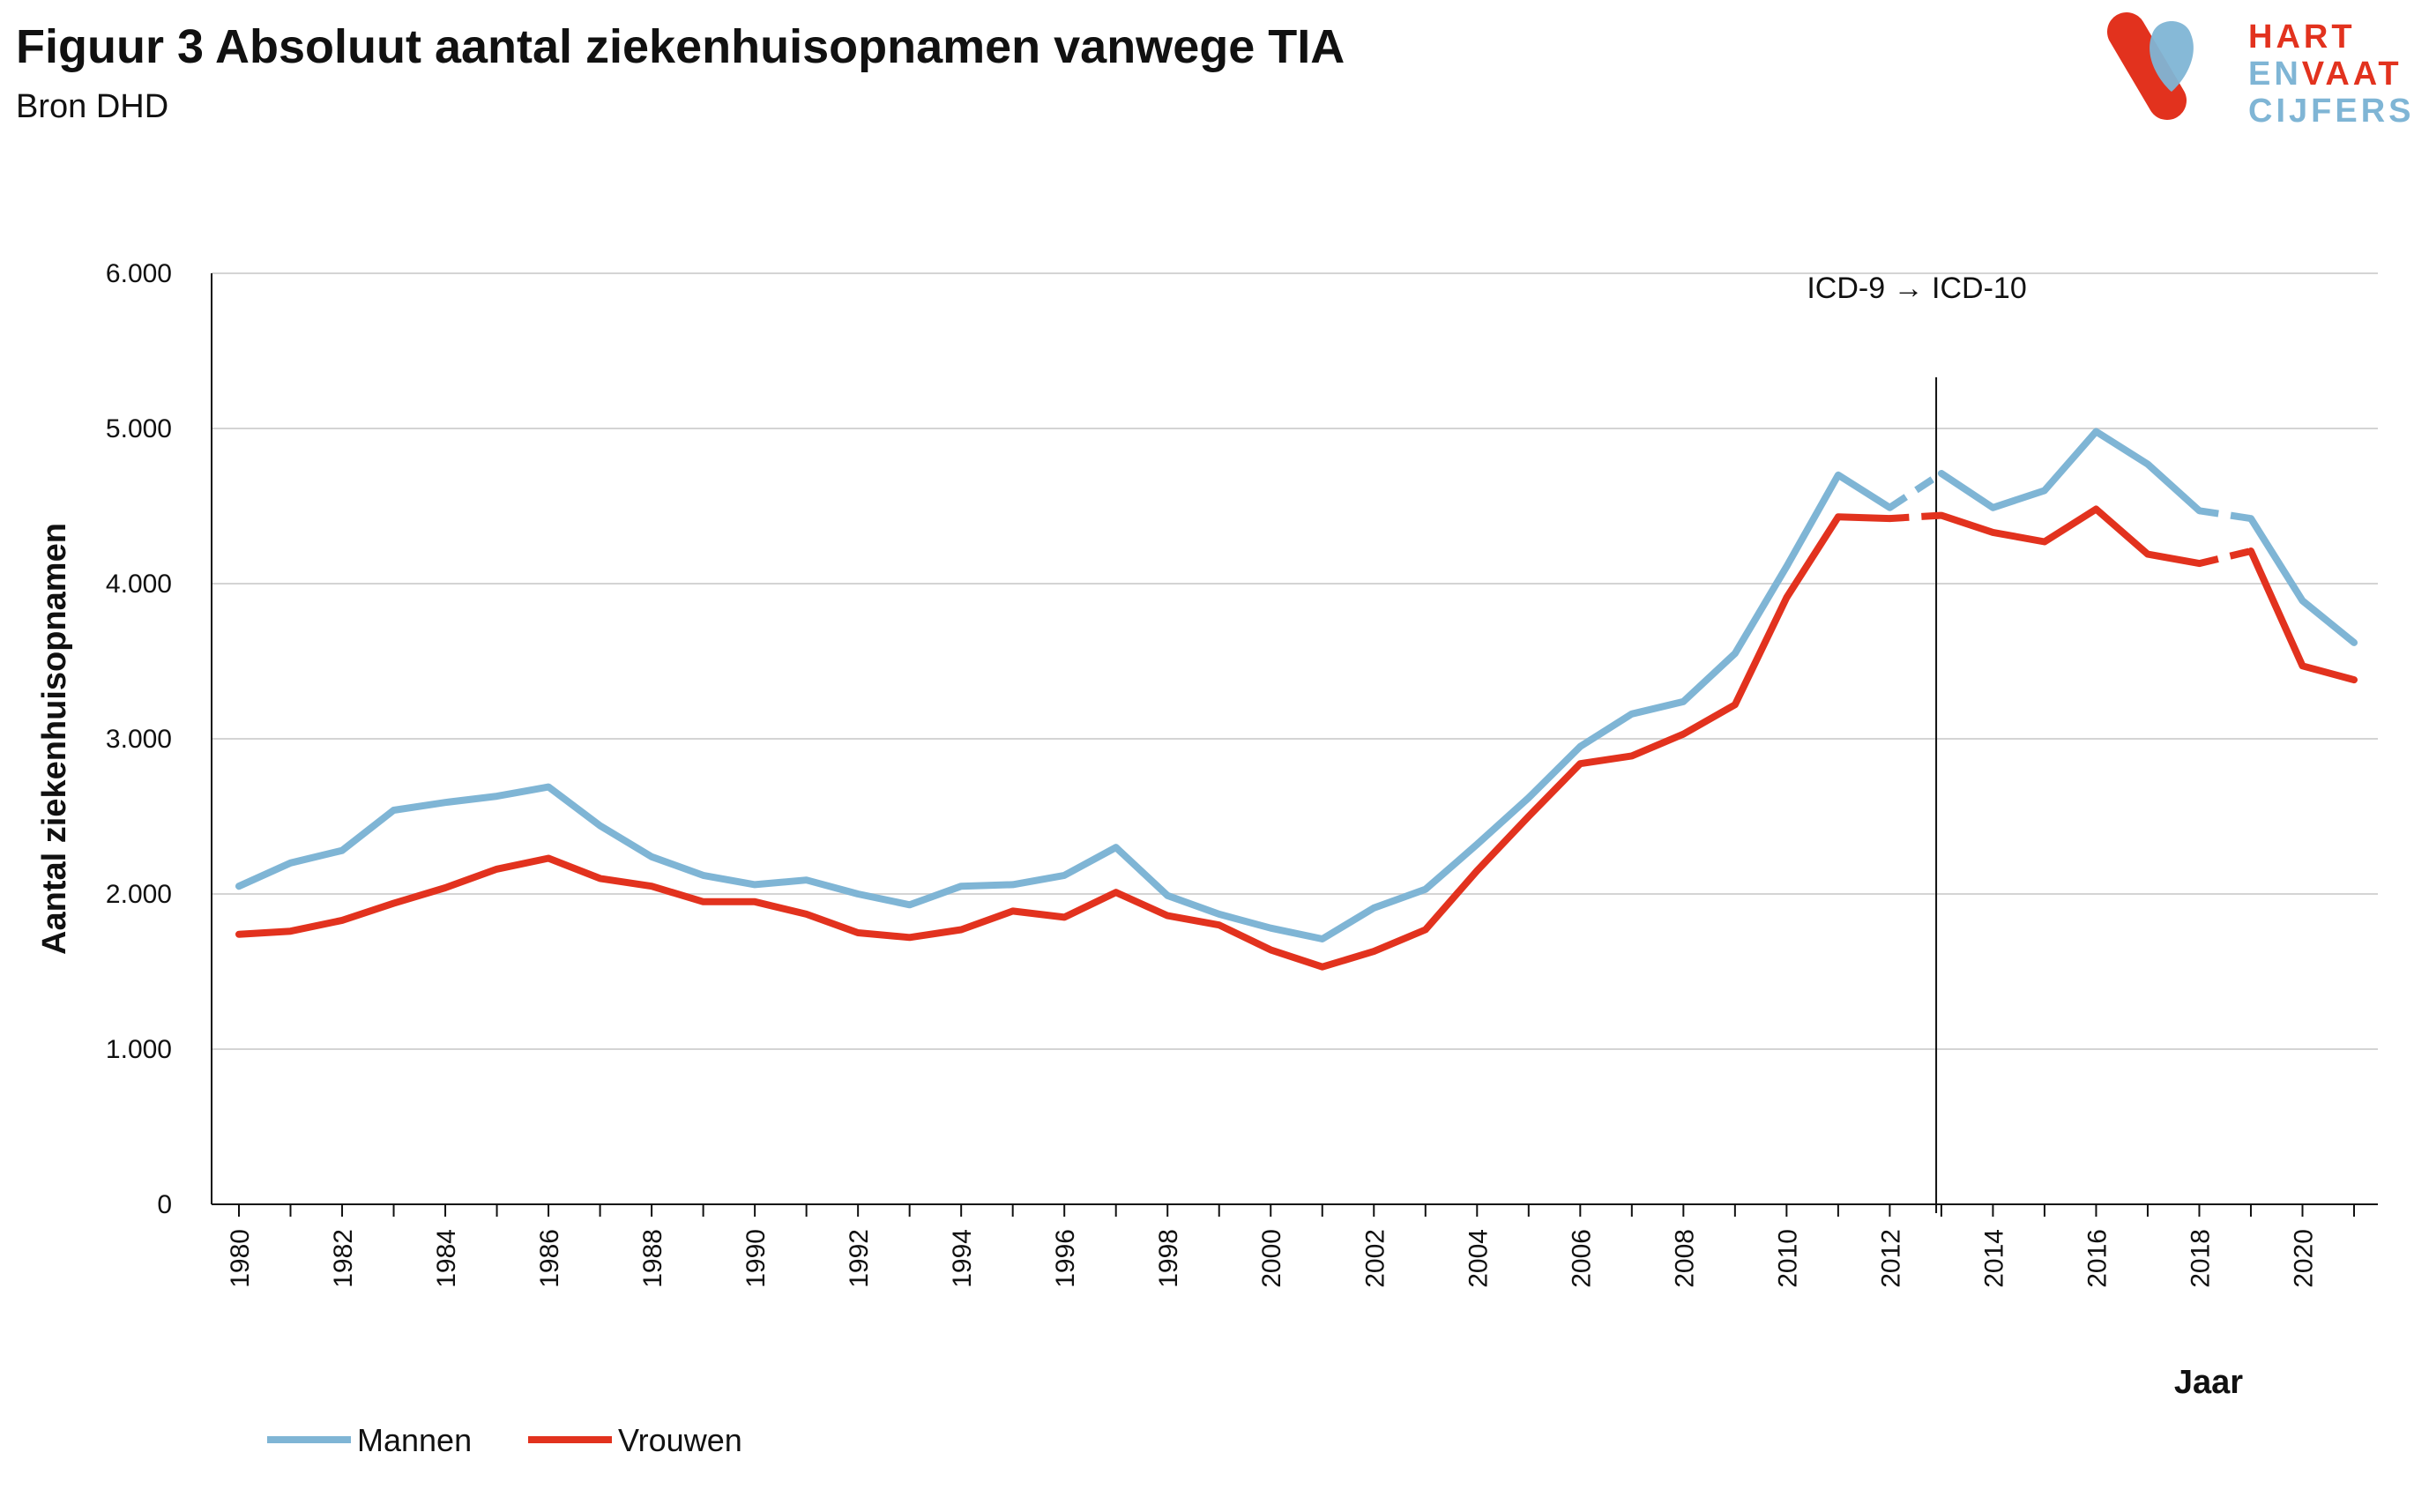  I want to click on legend: Mannen Vrouwen, so click(505, 1440).